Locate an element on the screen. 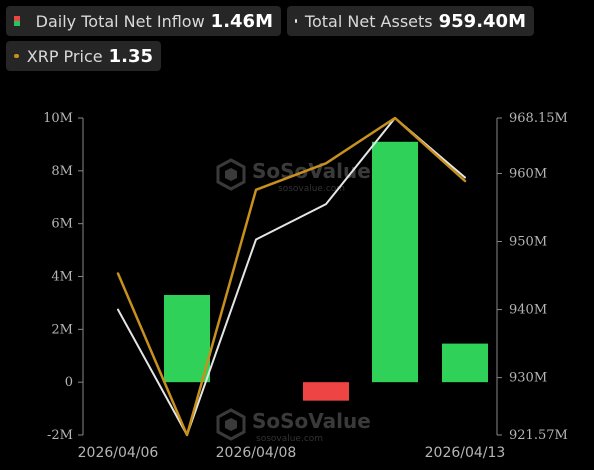  left-axis-ticks: 10M 8M 6M 4M 2M 0 -2M is located at coordinates (63, 277).